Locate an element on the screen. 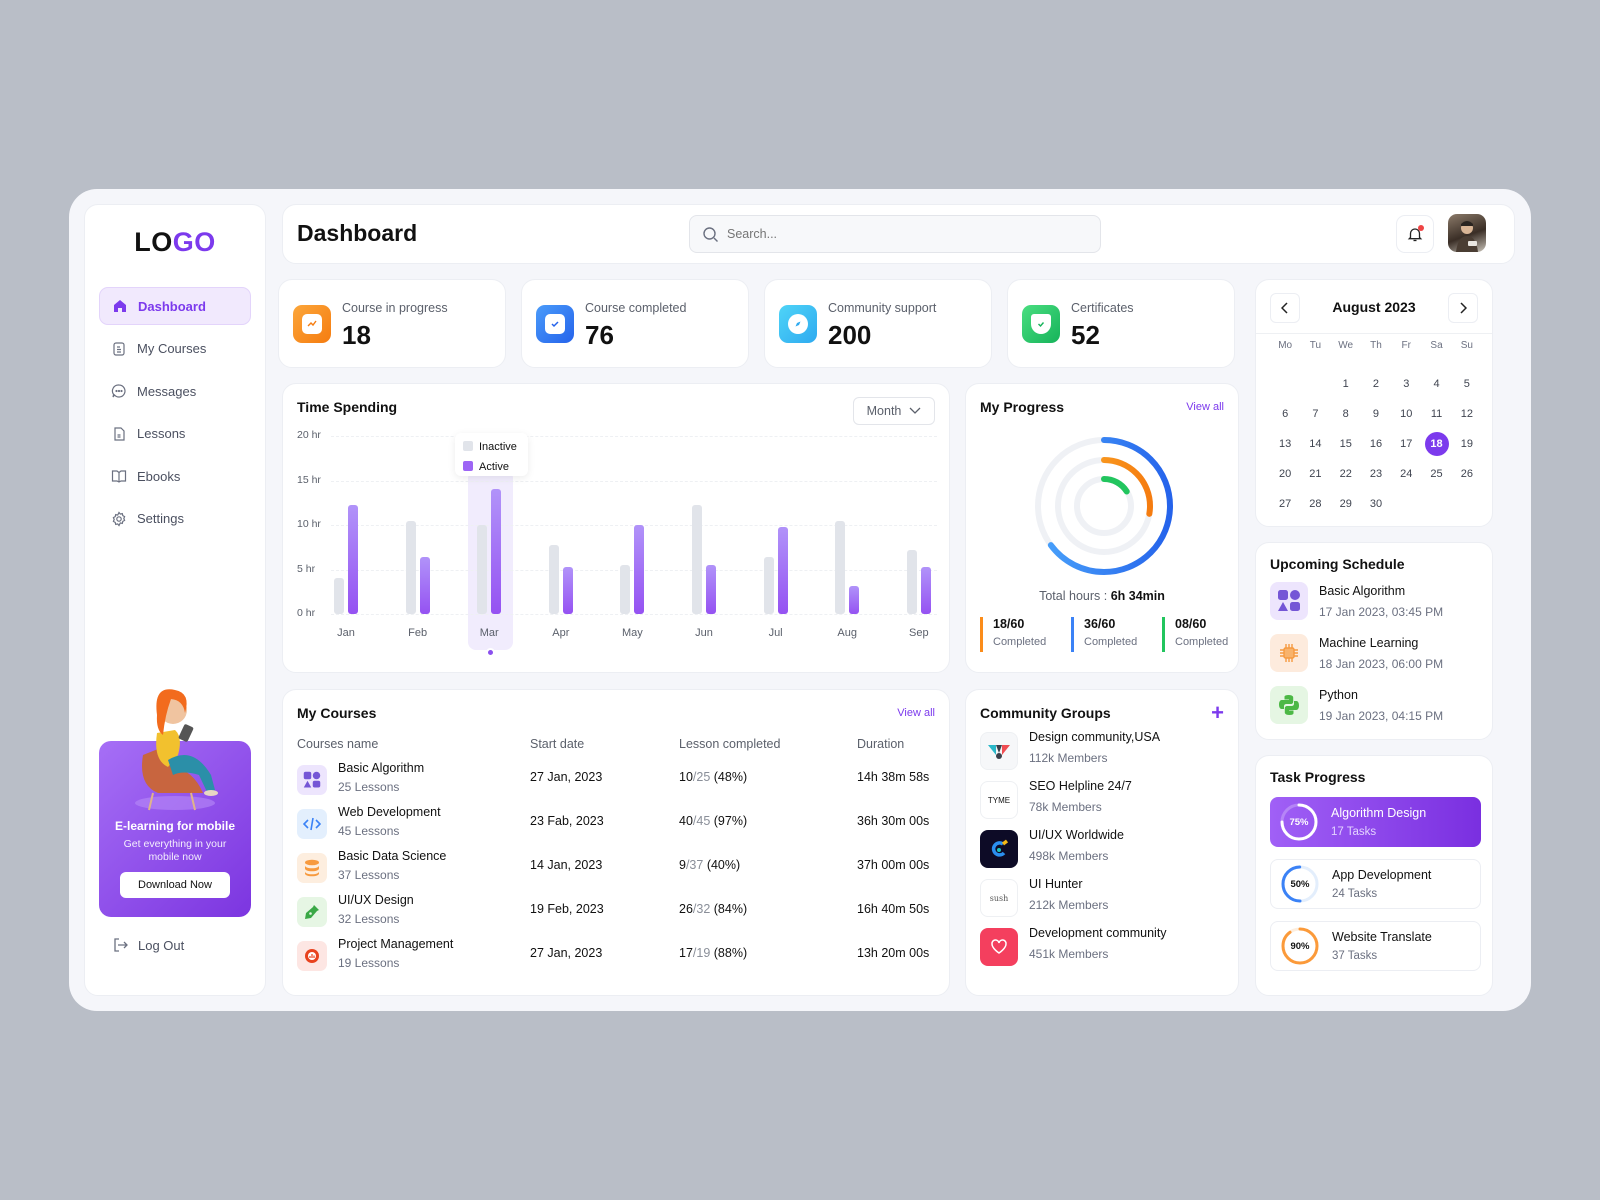  user-avatar is located at coordinates (1467, 233).